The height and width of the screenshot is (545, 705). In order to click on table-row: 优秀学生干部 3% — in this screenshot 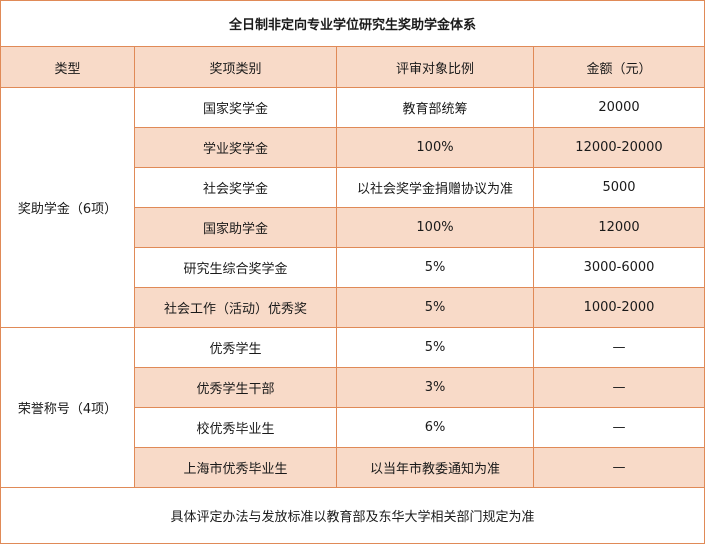, I will do `click(353, 387)`.